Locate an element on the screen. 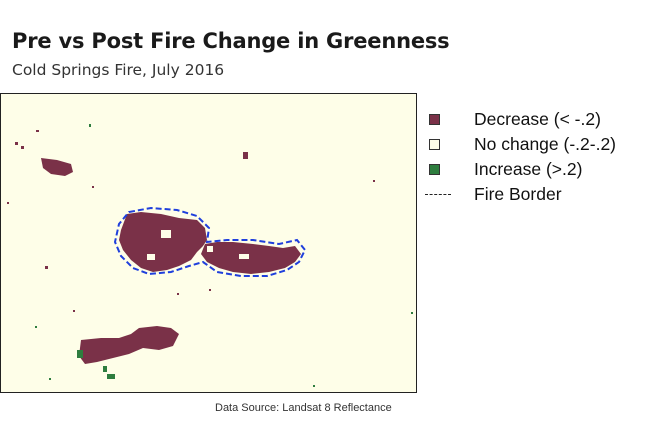 The height and width of the screenshot is (430, 672). decrease-patch-northwest is located at coordinates (57, 167).